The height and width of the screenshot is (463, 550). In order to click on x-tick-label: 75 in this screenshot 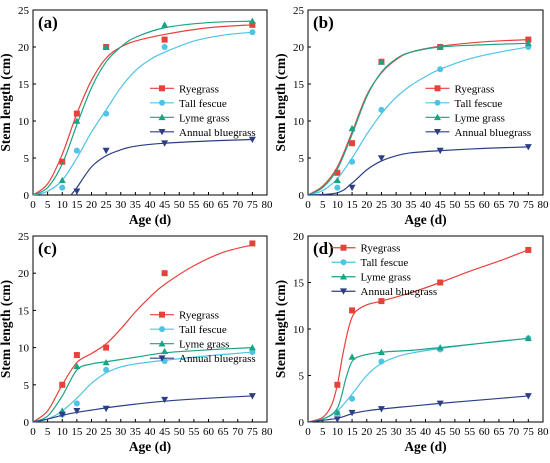, I will do `click(529, 432)`.